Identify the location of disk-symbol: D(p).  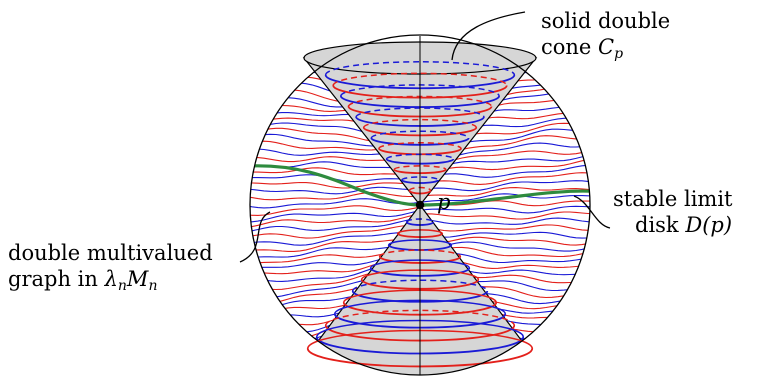
(709, 225).